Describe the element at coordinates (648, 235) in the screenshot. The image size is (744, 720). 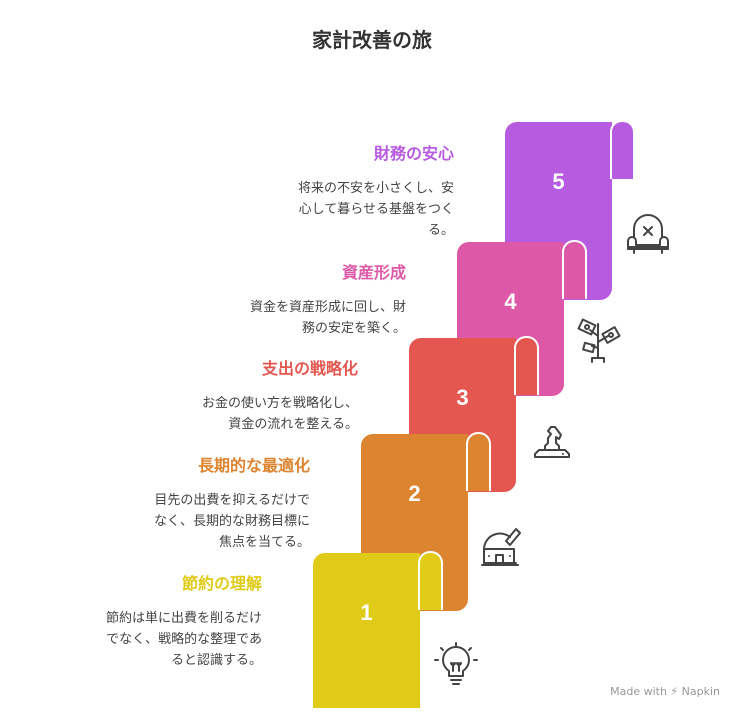
I see `armchair-icon` at that location.